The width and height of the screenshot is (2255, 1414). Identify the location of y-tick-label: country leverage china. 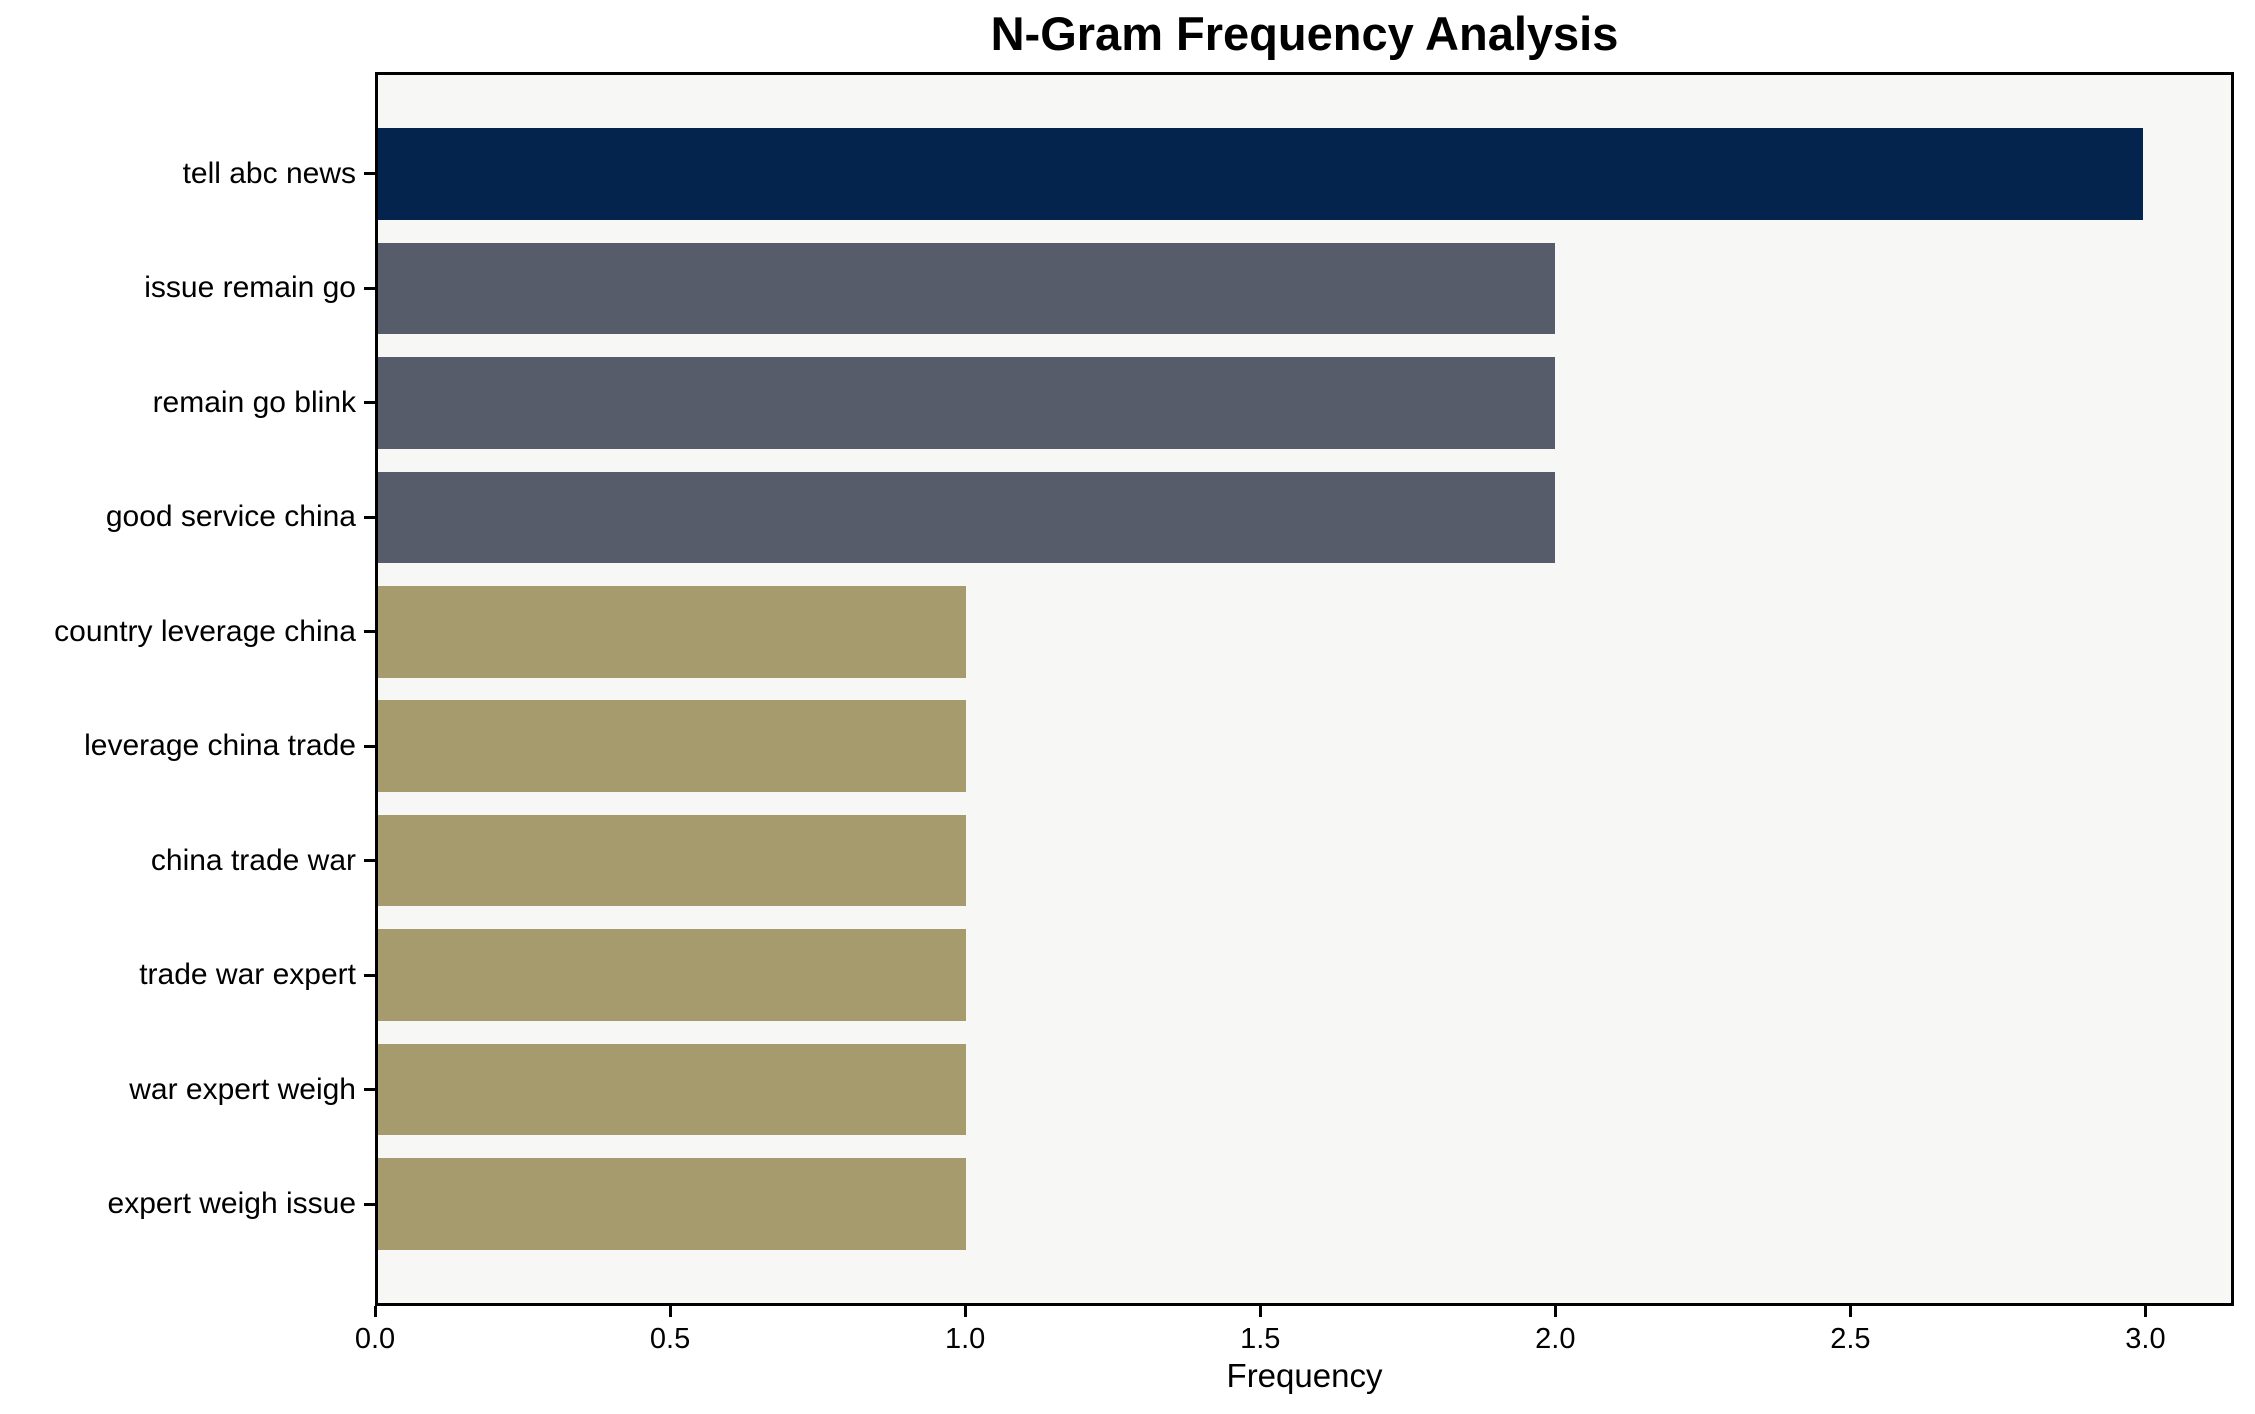
(205, 631).